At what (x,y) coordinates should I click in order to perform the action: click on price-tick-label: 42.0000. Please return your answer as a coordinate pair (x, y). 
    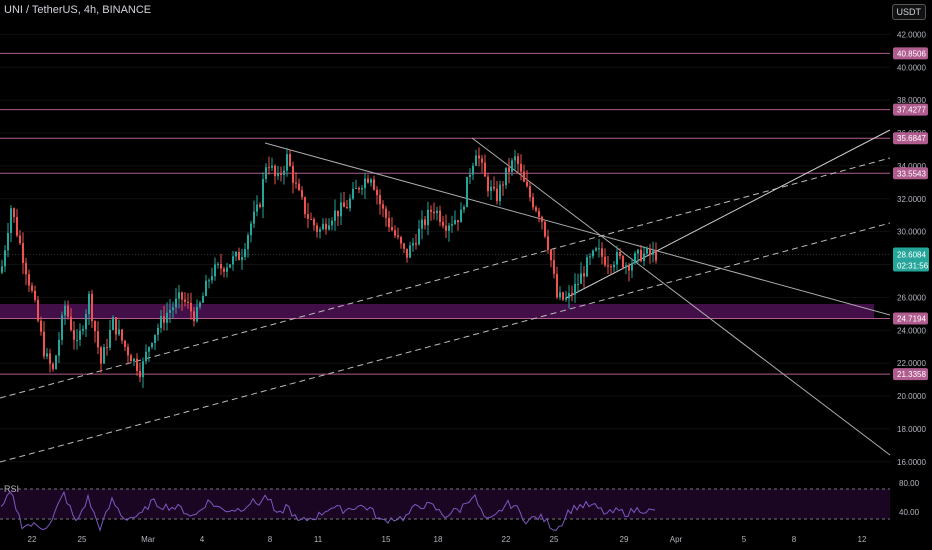
    Looking at the image, I should click on (911, 34).